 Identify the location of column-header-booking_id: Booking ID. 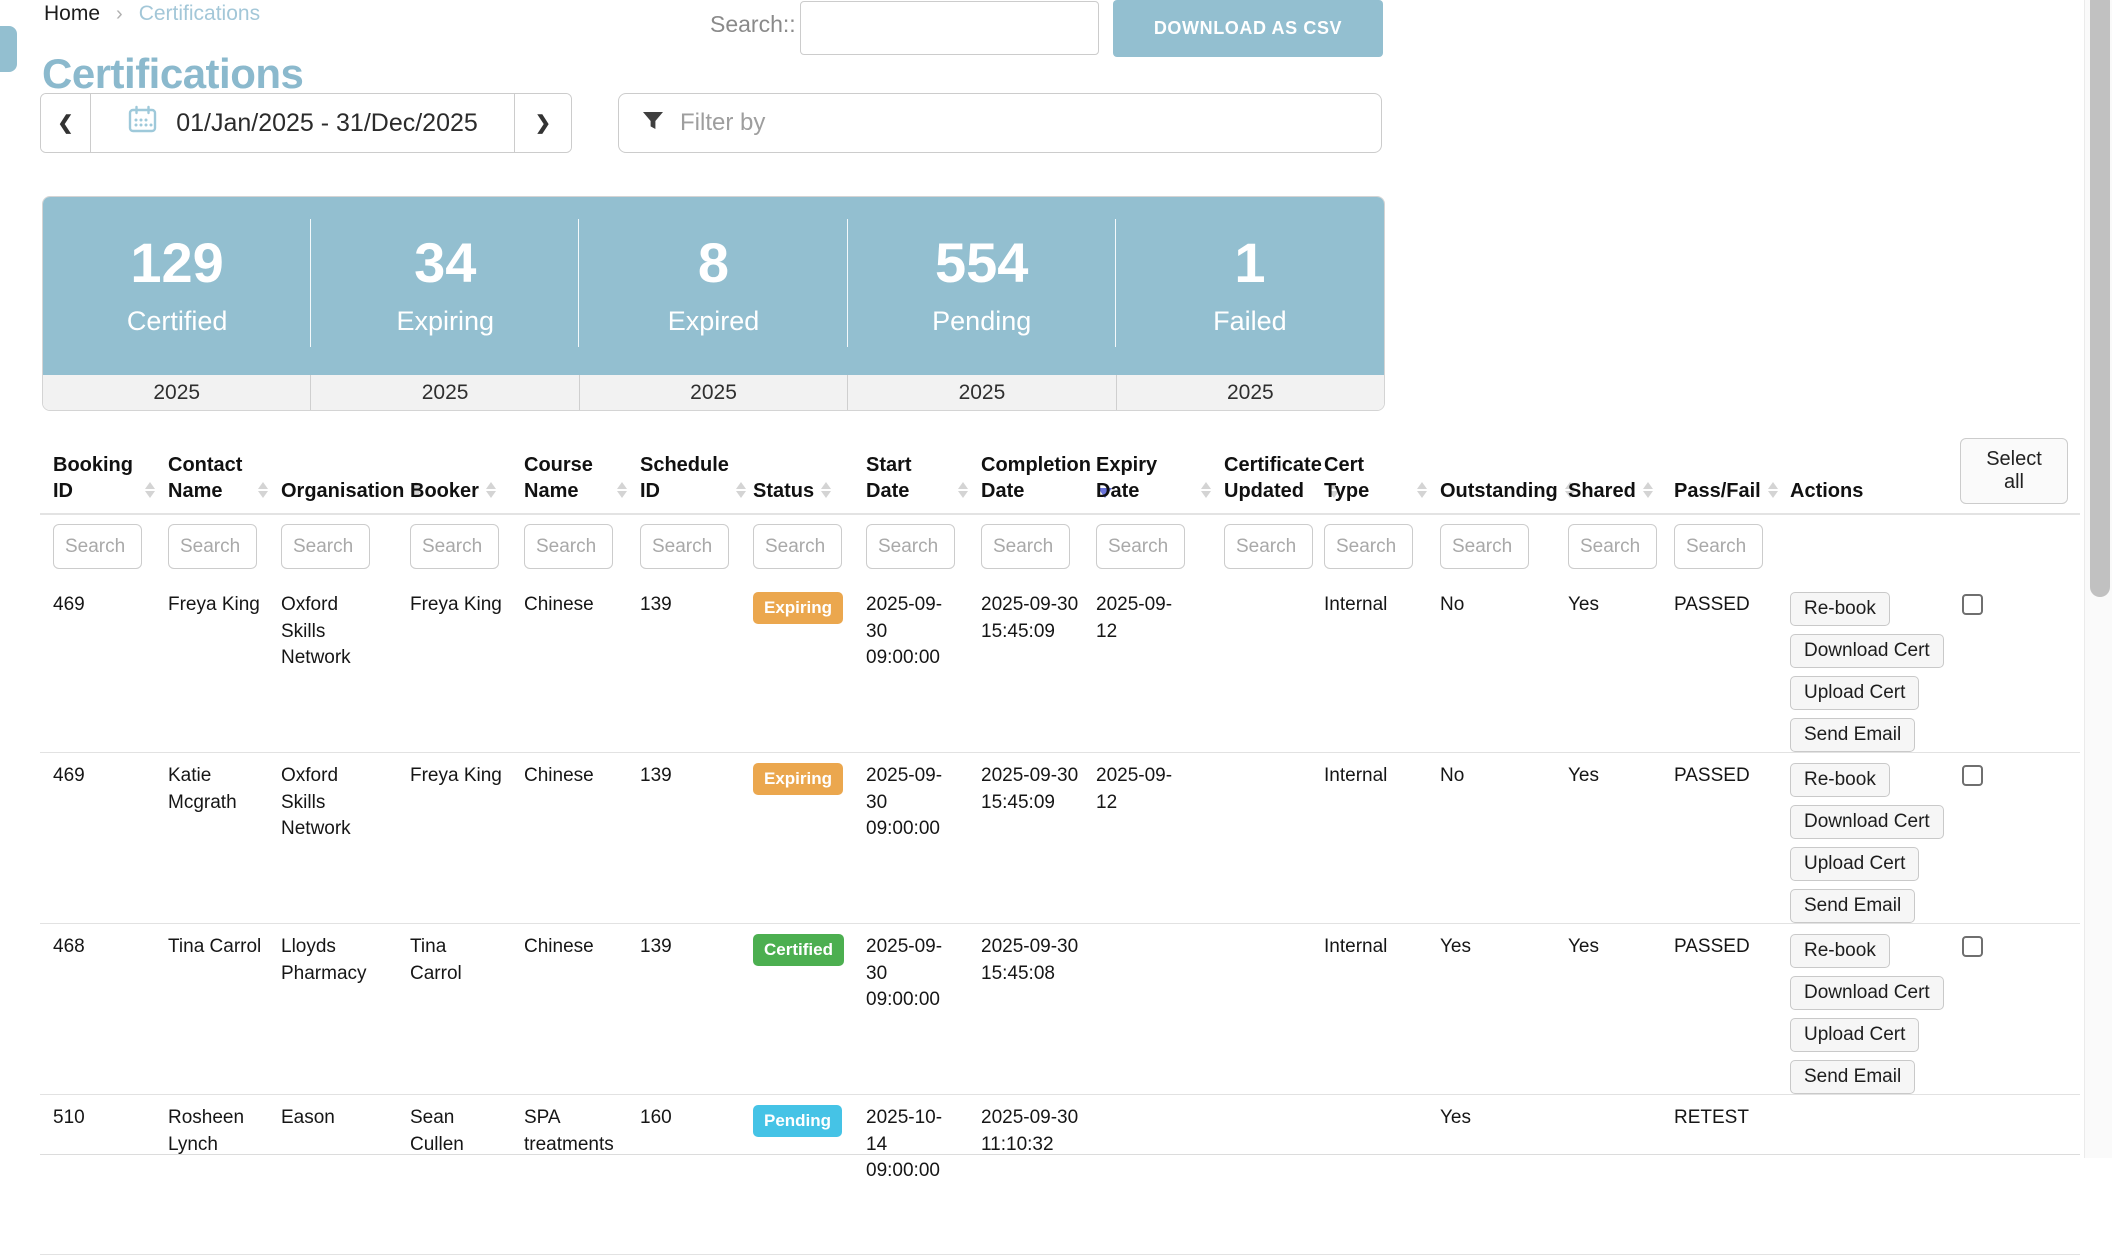
(97, 478).